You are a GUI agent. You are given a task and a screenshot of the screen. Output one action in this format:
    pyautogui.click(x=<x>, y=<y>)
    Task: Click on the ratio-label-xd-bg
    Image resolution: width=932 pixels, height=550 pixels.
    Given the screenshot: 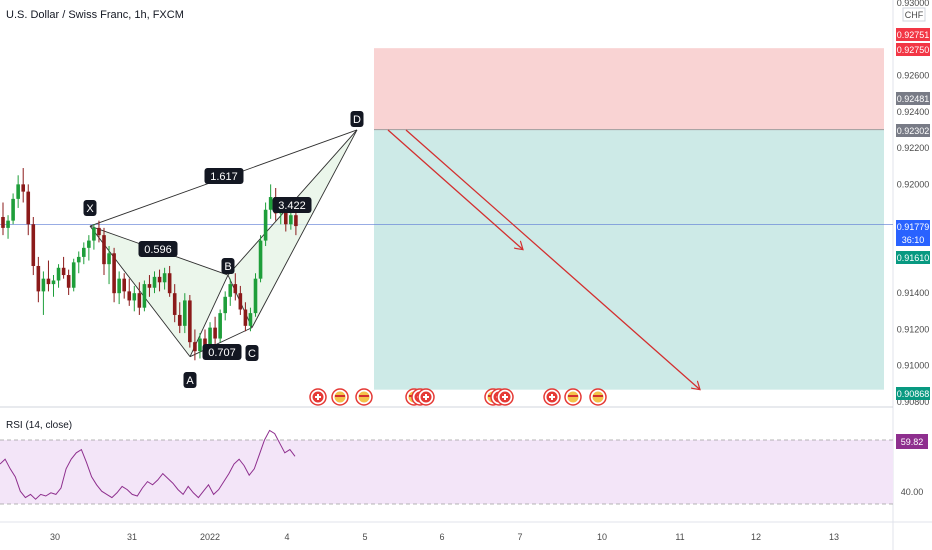 What is the action you would take?
    pyautogui.click(x=224, y=176)
    